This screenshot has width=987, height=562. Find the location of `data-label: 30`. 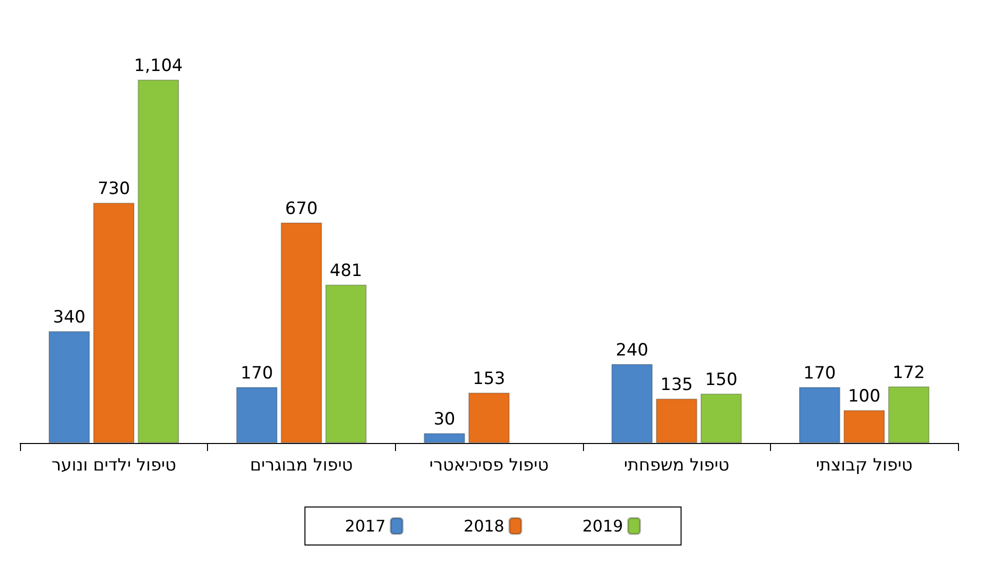

data-label: 30 is located at coordinates (445, 420).